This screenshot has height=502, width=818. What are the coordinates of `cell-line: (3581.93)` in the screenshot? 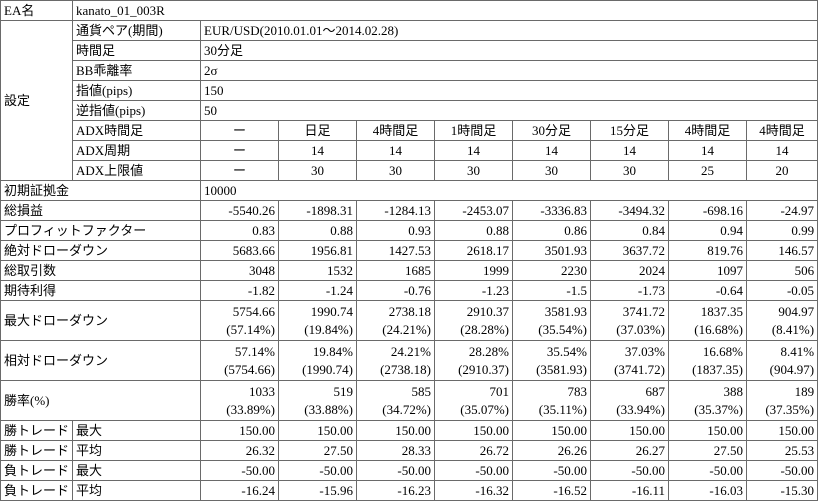 It's located at (561, 369).